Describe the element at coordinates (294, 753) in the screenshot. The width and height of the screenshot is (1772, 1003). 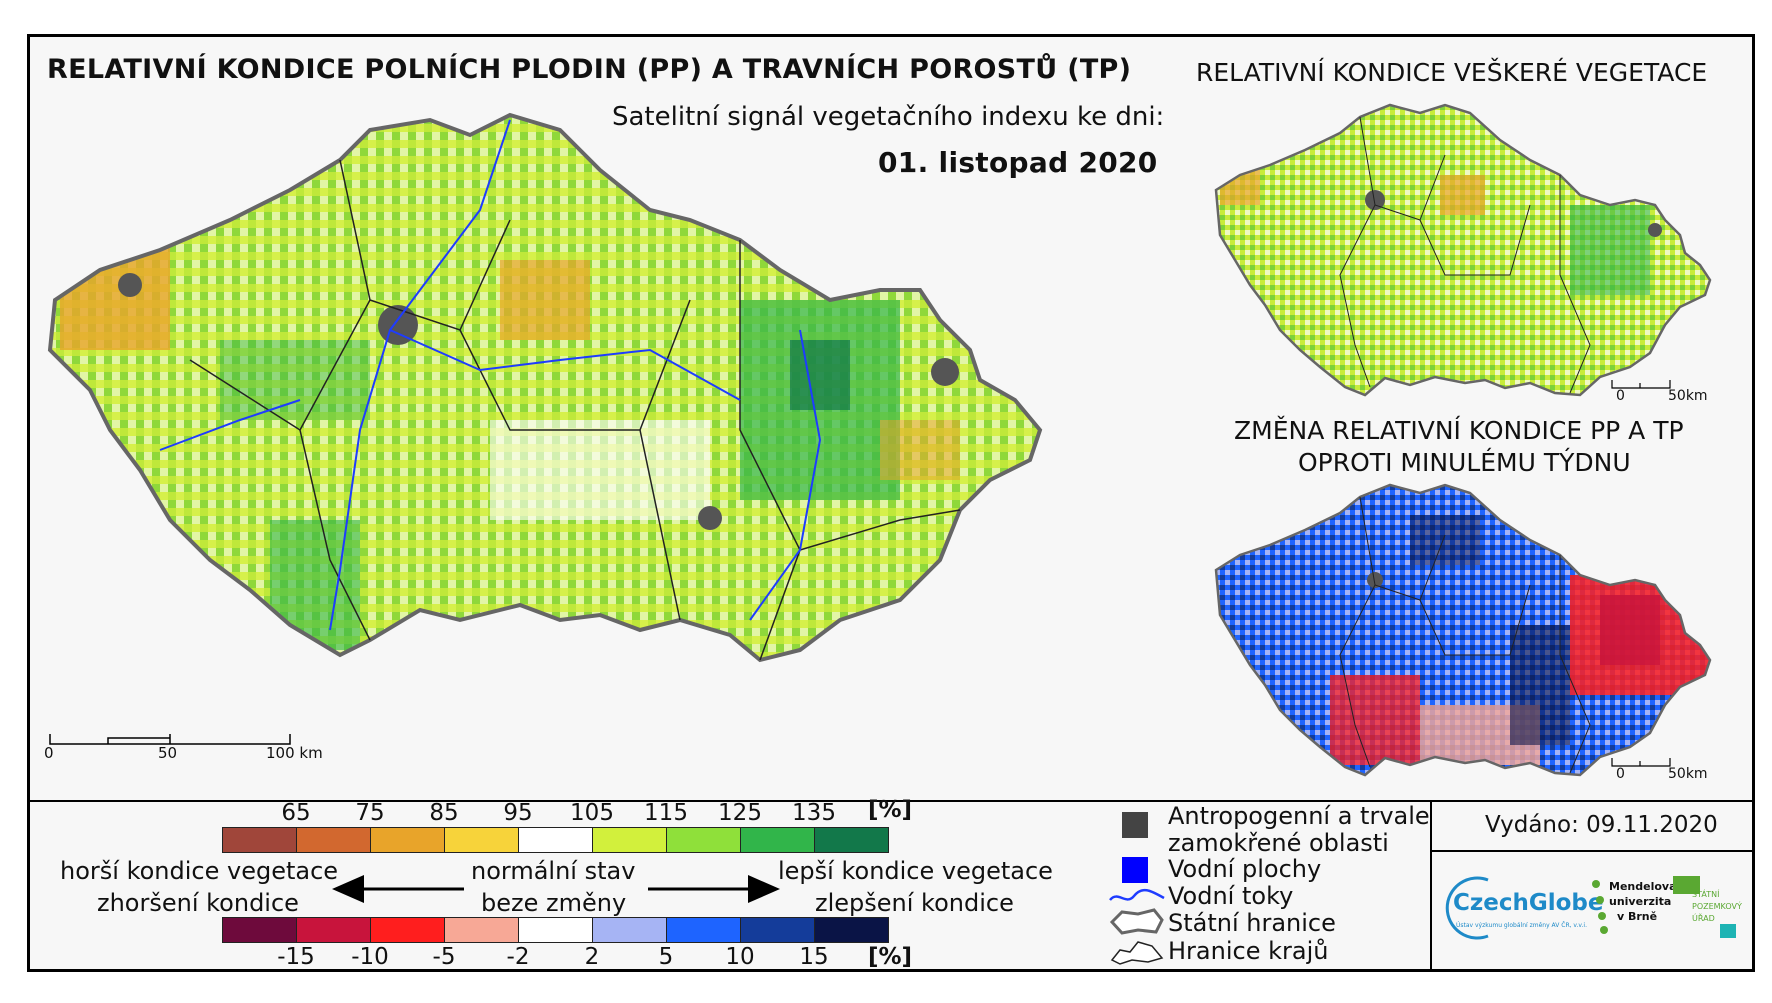
I see `main-scale-100: 100 km` at that location.